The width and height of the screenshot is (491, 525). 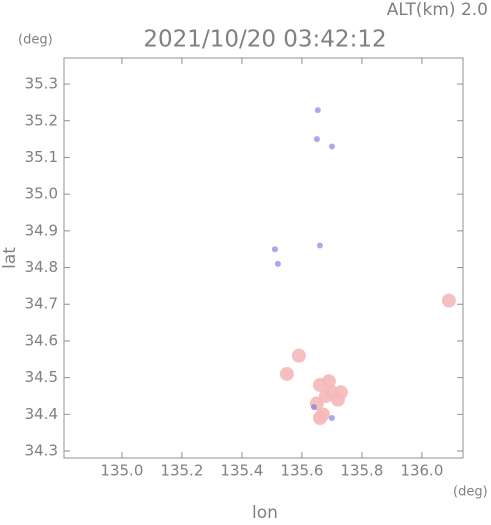 I want to click on y-tick-label: 34.5, so click(x=41, y=377).